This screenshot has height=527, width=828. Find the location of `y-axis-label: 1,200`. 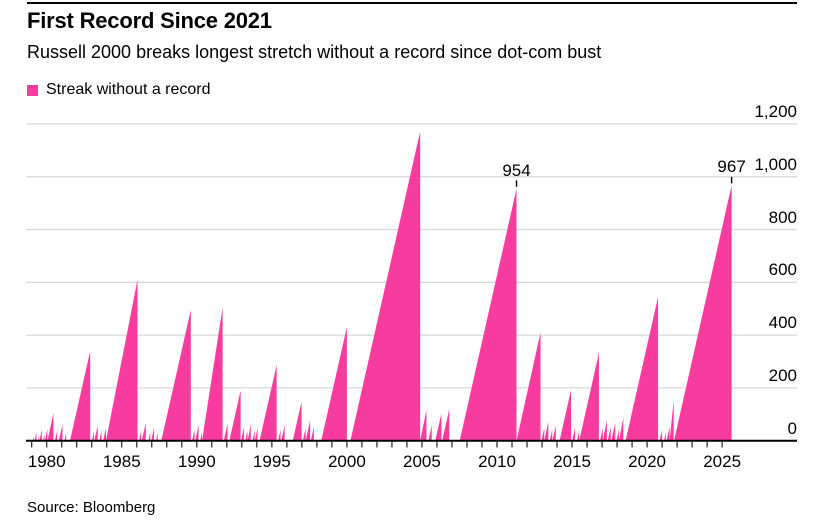

y-axis-label: 1,200 is located at coordinates (775, 111).